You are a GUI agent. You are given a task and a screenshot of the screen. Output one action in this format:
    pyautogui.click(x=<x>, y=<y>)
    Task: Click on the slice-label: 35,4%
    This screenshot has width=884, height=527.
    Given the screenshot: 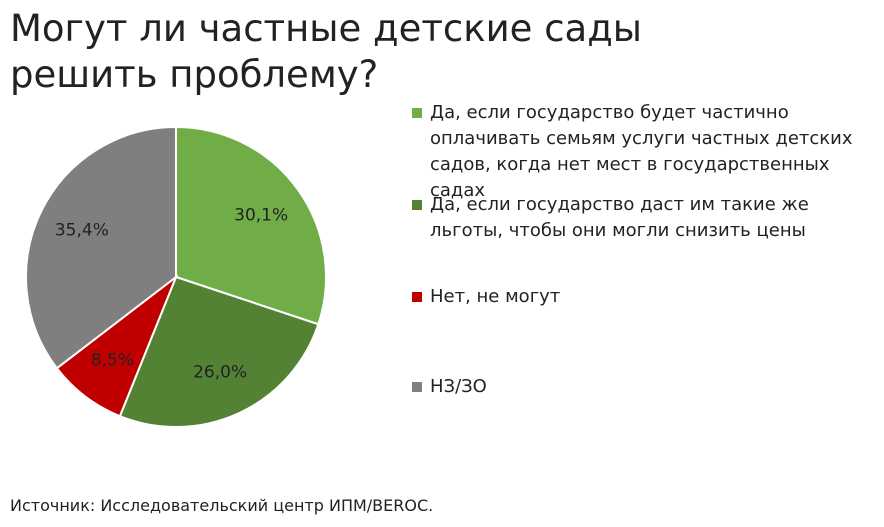 What is the action you would take?
    pyautogui.click(x=82, y=231)
    